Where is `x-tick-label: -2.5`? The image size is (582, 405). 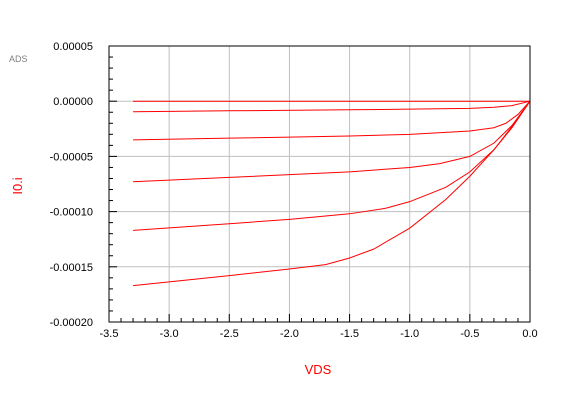
x-tick-label: -2.5 is located at coordinates (229, 334).